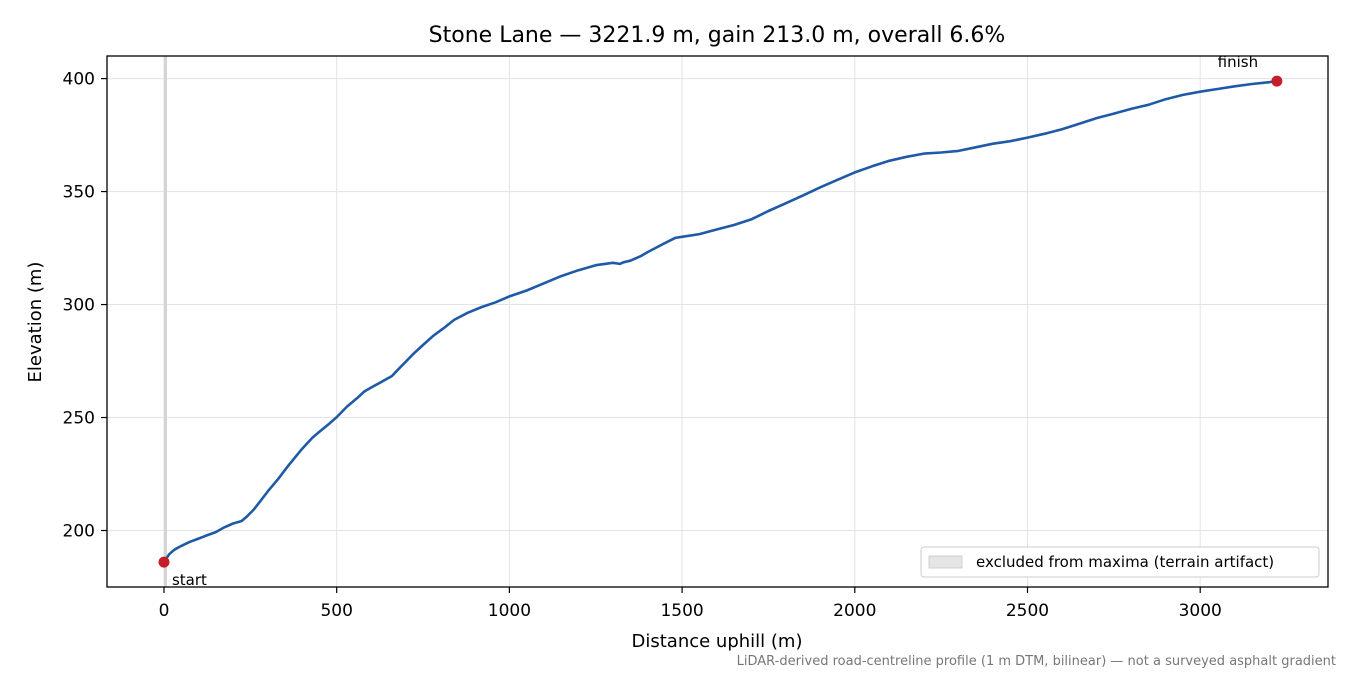 Image resolution: width=1350 pixels, height=675 pixels. What do you see at coordinates (1027, 611) in the screenshot?
I see `x-tick-label: 2500` at bounding box center [1027, 611].